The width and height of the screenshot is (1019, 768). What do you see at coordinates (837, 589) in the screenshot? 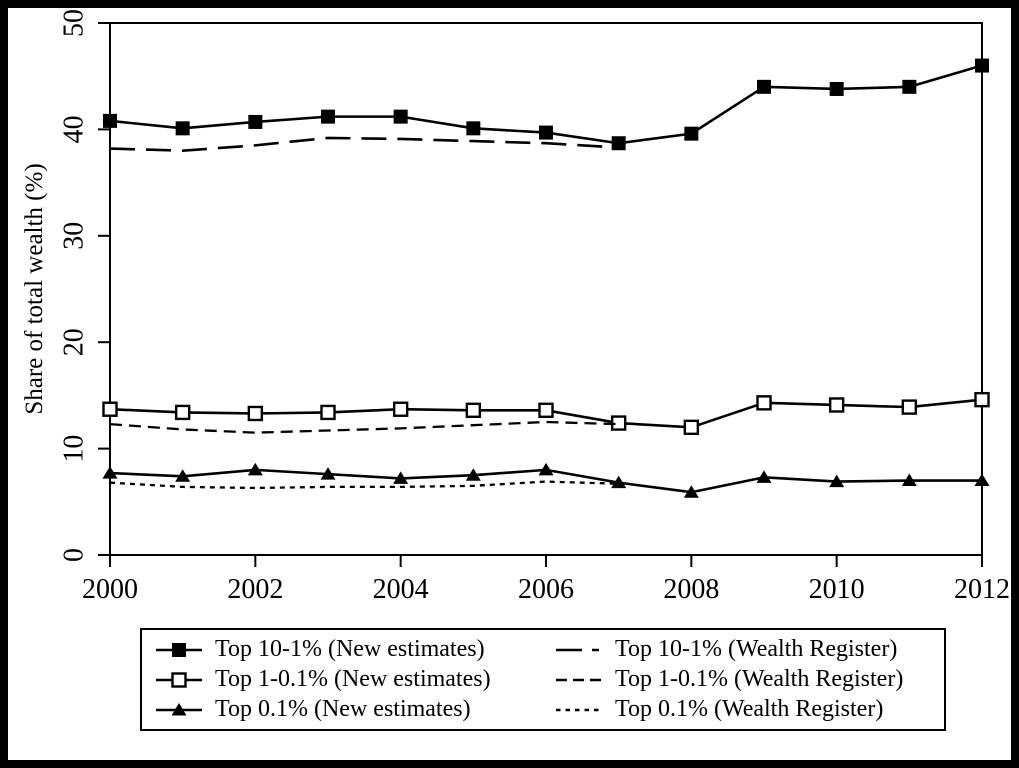
I see `x-tick-label: 2010` at bounding box center [837, 589].